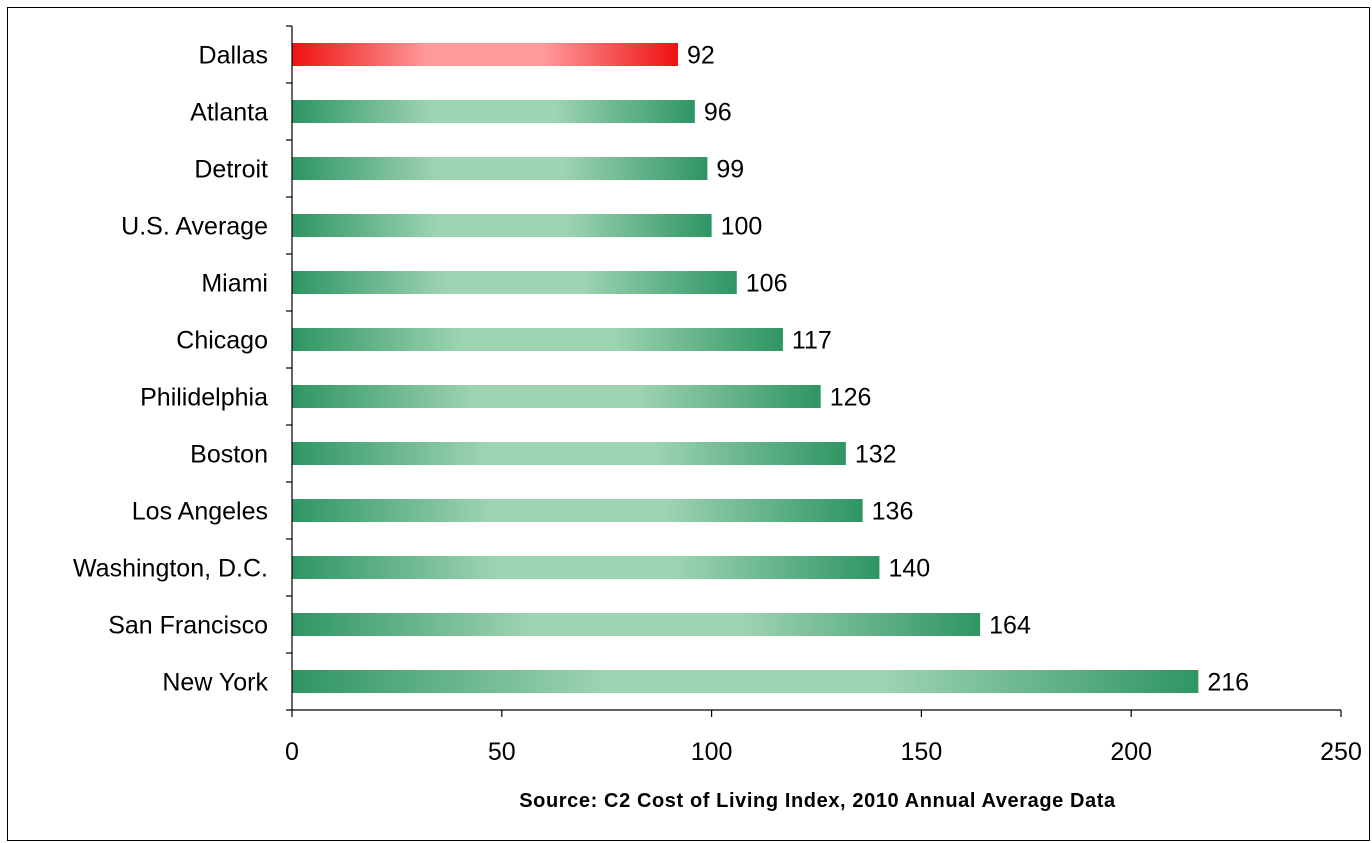  What do you see at coordinates (493, 111) in the screenshot?
I see `bar-atlanta` at bounding box center [493, 111].